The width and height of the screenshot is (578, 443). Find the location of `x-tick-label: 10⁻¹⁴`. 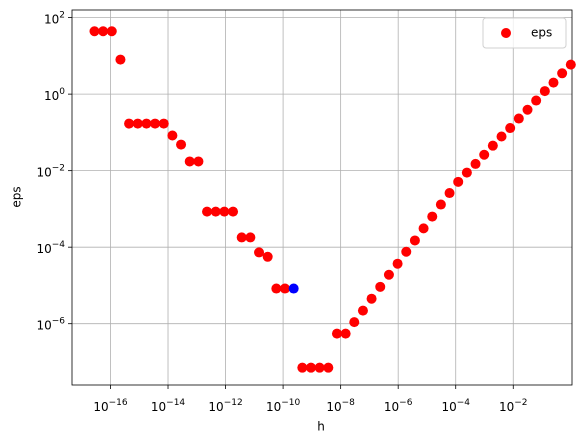

x-tick-label: 10⁻¹⁴ is located at coordinates (168, 406).